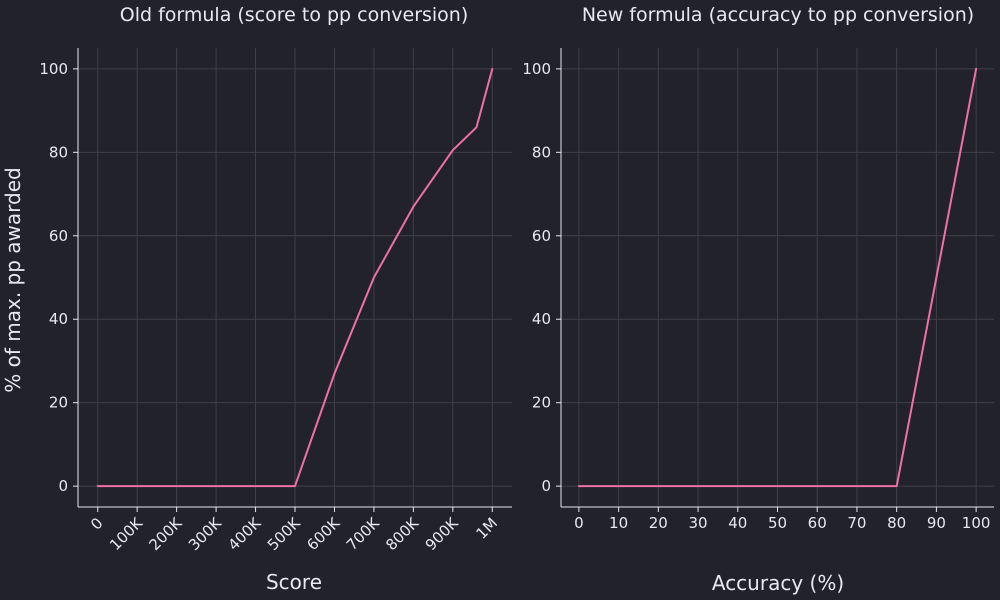  What do you see at coordinates (63, 486) in the screenshot?
I see `left-chart-y-tick-label: 0` at bounding box center [63, 486].